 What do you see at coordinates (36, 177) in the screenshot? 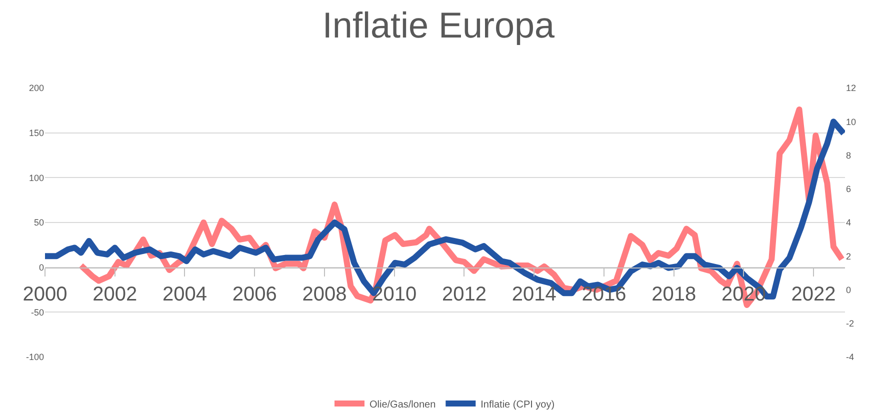
I see `y-tick-label: 100` at bounding box center [36, 177].